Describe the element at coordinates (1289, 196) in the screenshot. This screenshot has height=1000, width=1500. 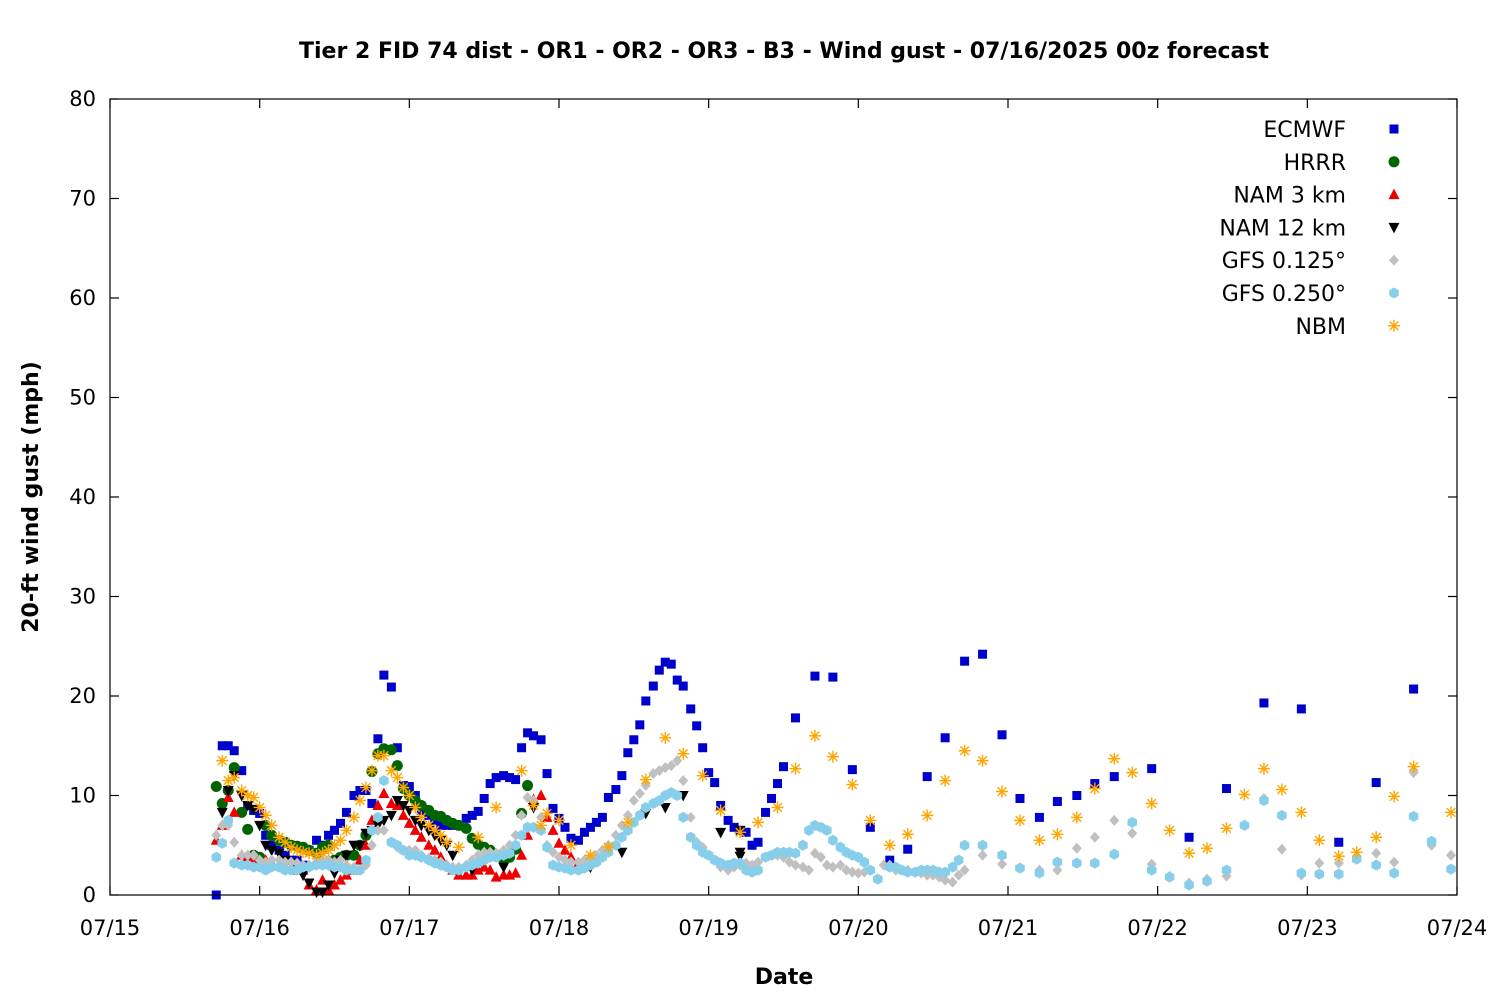
I see `legend-label-nam-3-km: NAM 3 km` at that location.